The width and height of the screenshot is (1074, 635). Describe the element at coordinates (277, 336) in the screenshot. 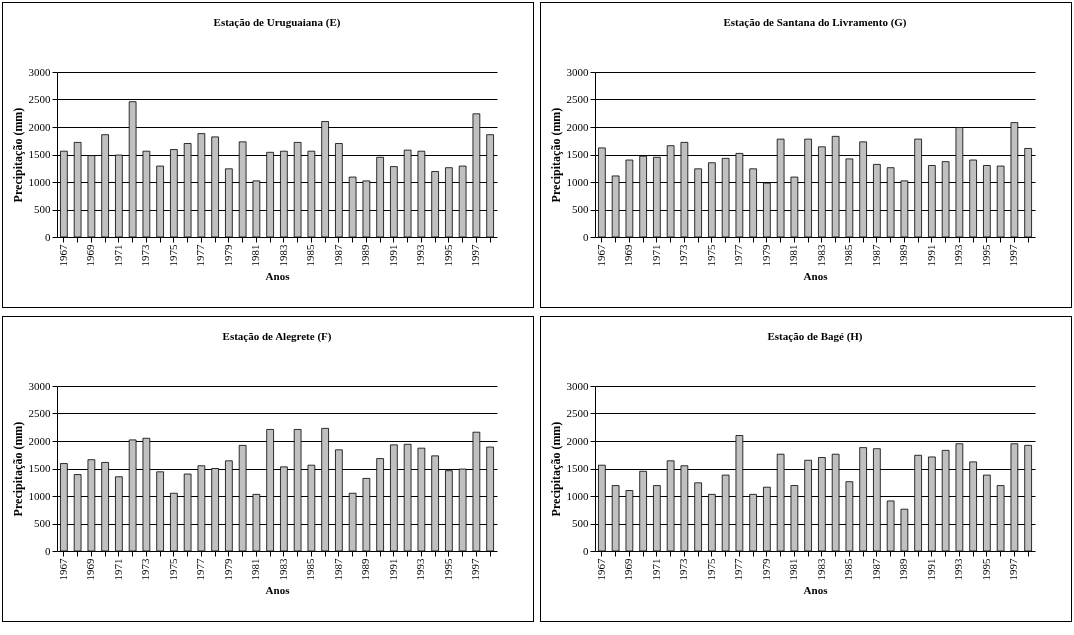

I see `chart-title: Estação de Alegrete (F)` at that location.